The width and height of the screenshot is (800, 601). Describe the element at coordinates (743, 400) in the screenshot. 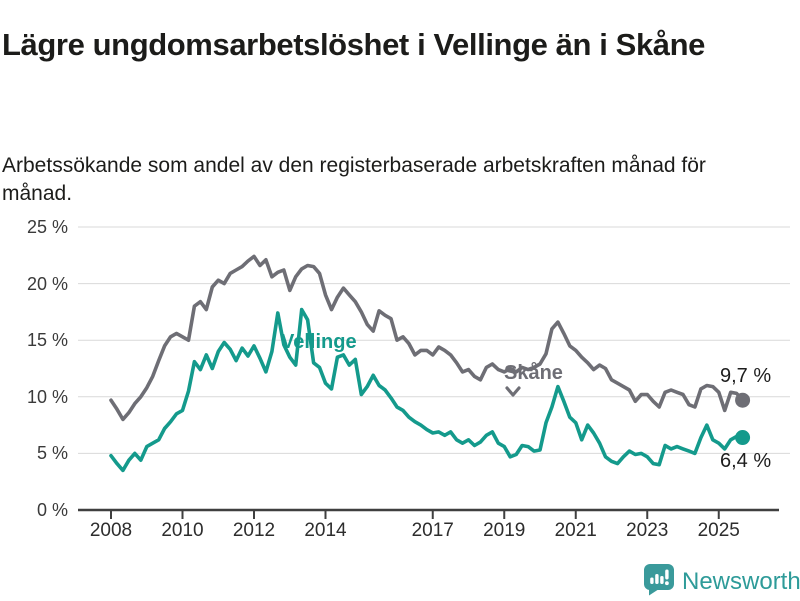

I see `series-end-dot-skåne` at that location.